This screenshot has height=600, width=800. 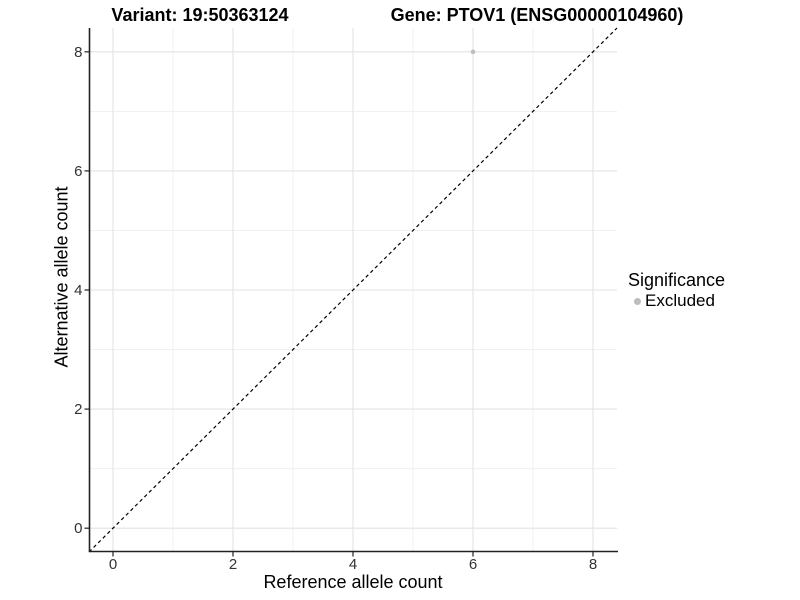 I want to click on y-tick-label: 6, so click(x=78, y=171).